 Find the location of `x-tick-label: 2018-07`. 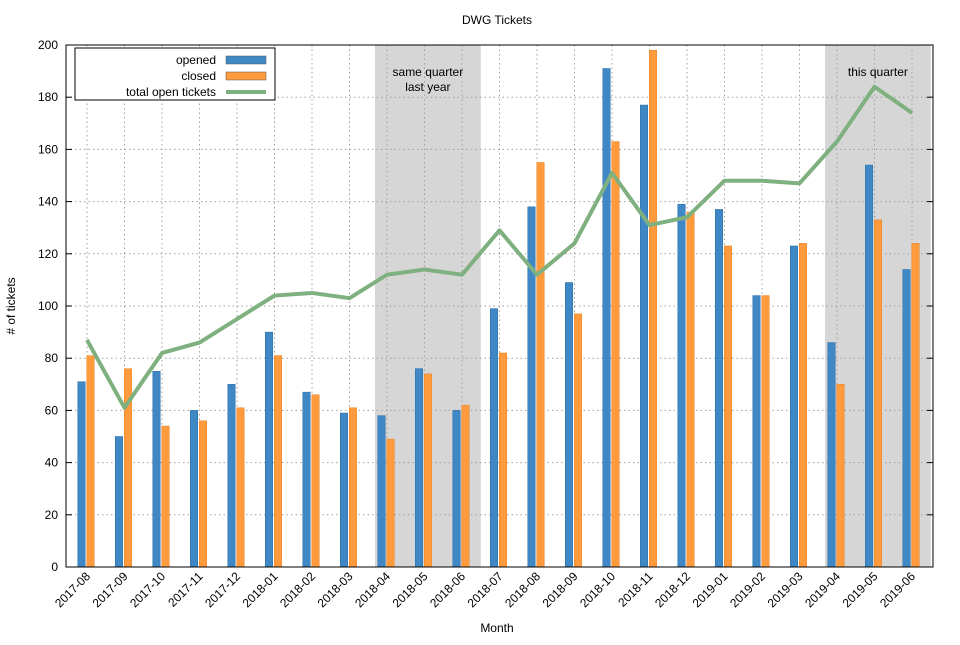

x-tick-label: 2018-07 is located at coordinates (485, 589).